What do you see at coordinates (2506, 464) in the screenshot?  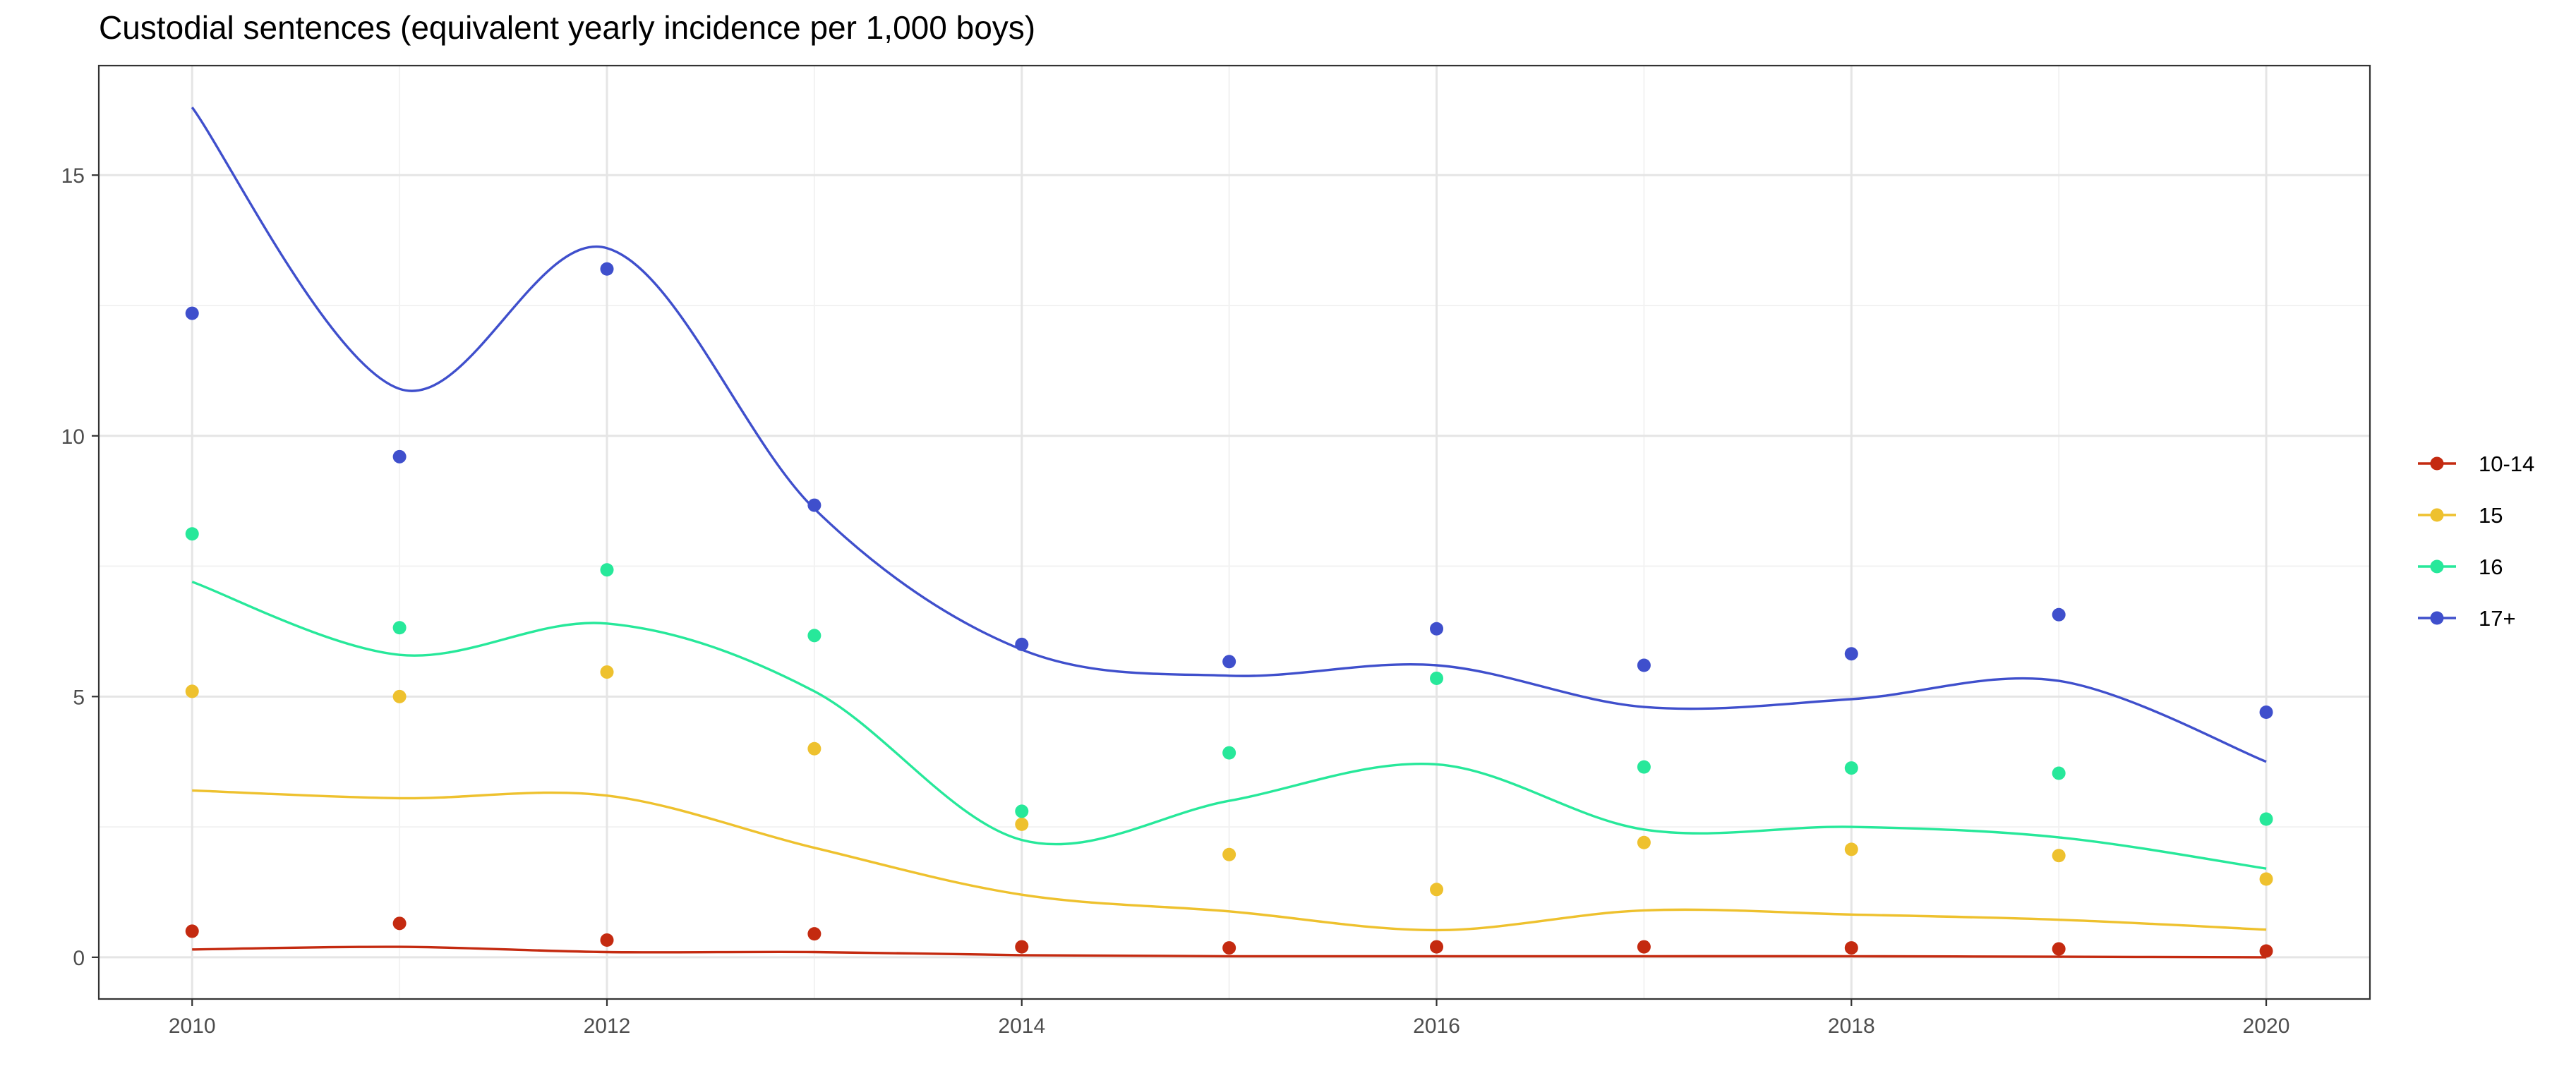 I see `legend-label: 10-14` at bounding box center [2506, 464].